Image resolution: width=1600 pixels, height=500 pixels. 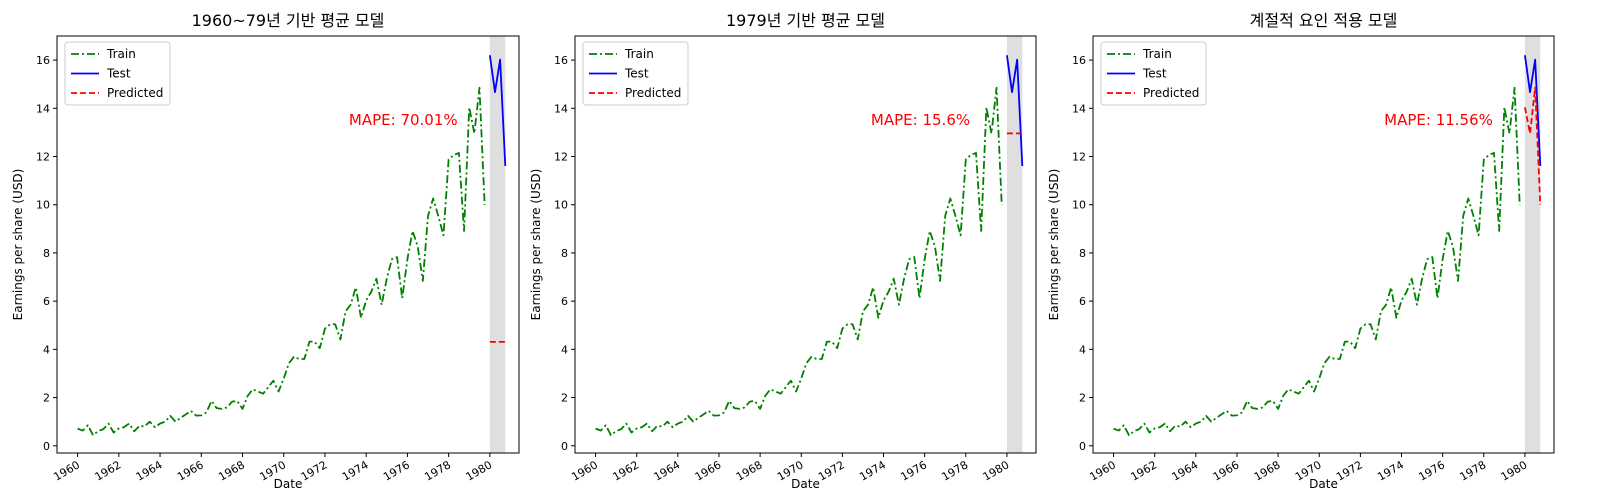 I want to click on mape-annotation: MAPE: 15.6%, so click(x=920, y=120).